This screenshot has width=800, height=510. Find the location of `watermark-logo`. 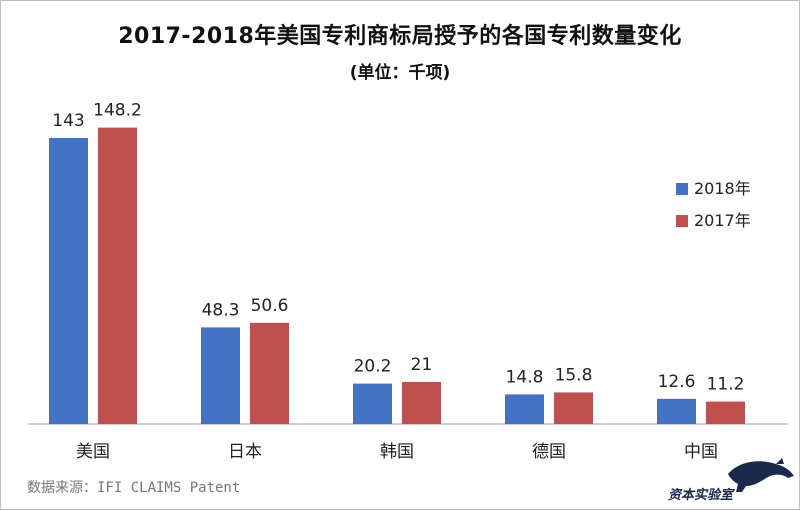

watermark-logo is located at coordinates (761, 475).